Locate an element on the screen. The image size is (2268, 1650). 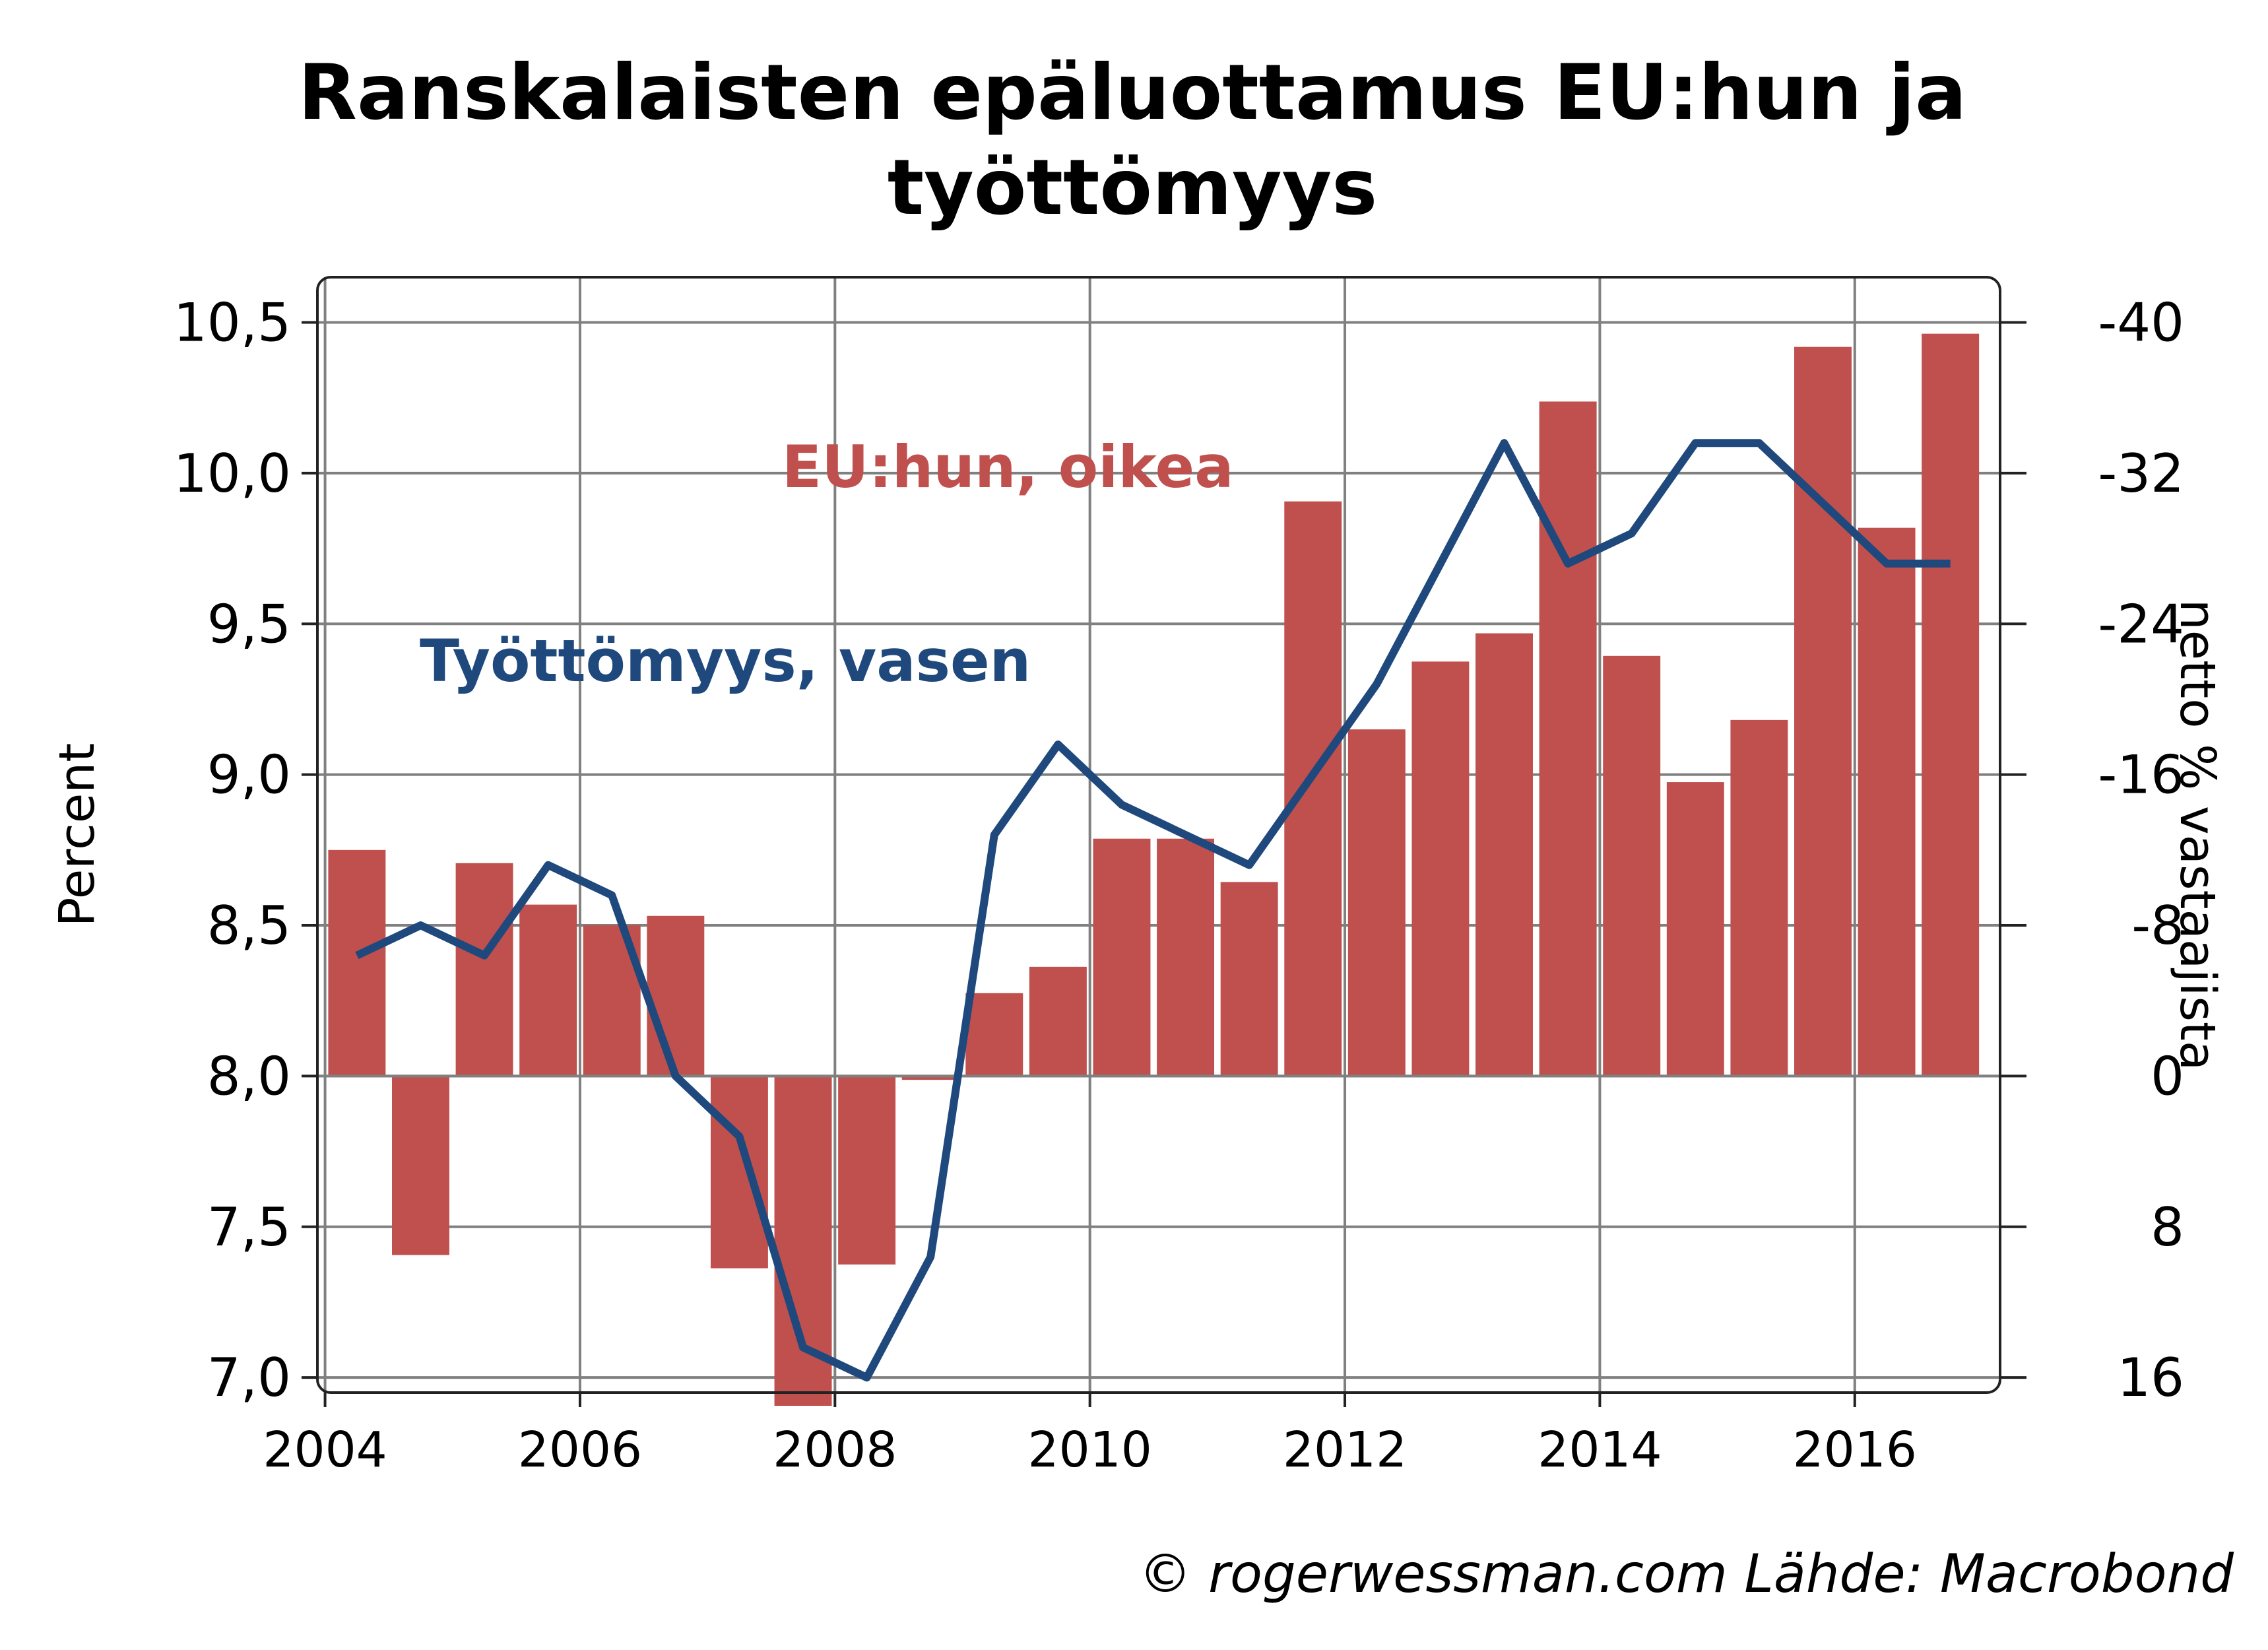
right-tick-label: 0 is located at coordinates (2168, 1076).